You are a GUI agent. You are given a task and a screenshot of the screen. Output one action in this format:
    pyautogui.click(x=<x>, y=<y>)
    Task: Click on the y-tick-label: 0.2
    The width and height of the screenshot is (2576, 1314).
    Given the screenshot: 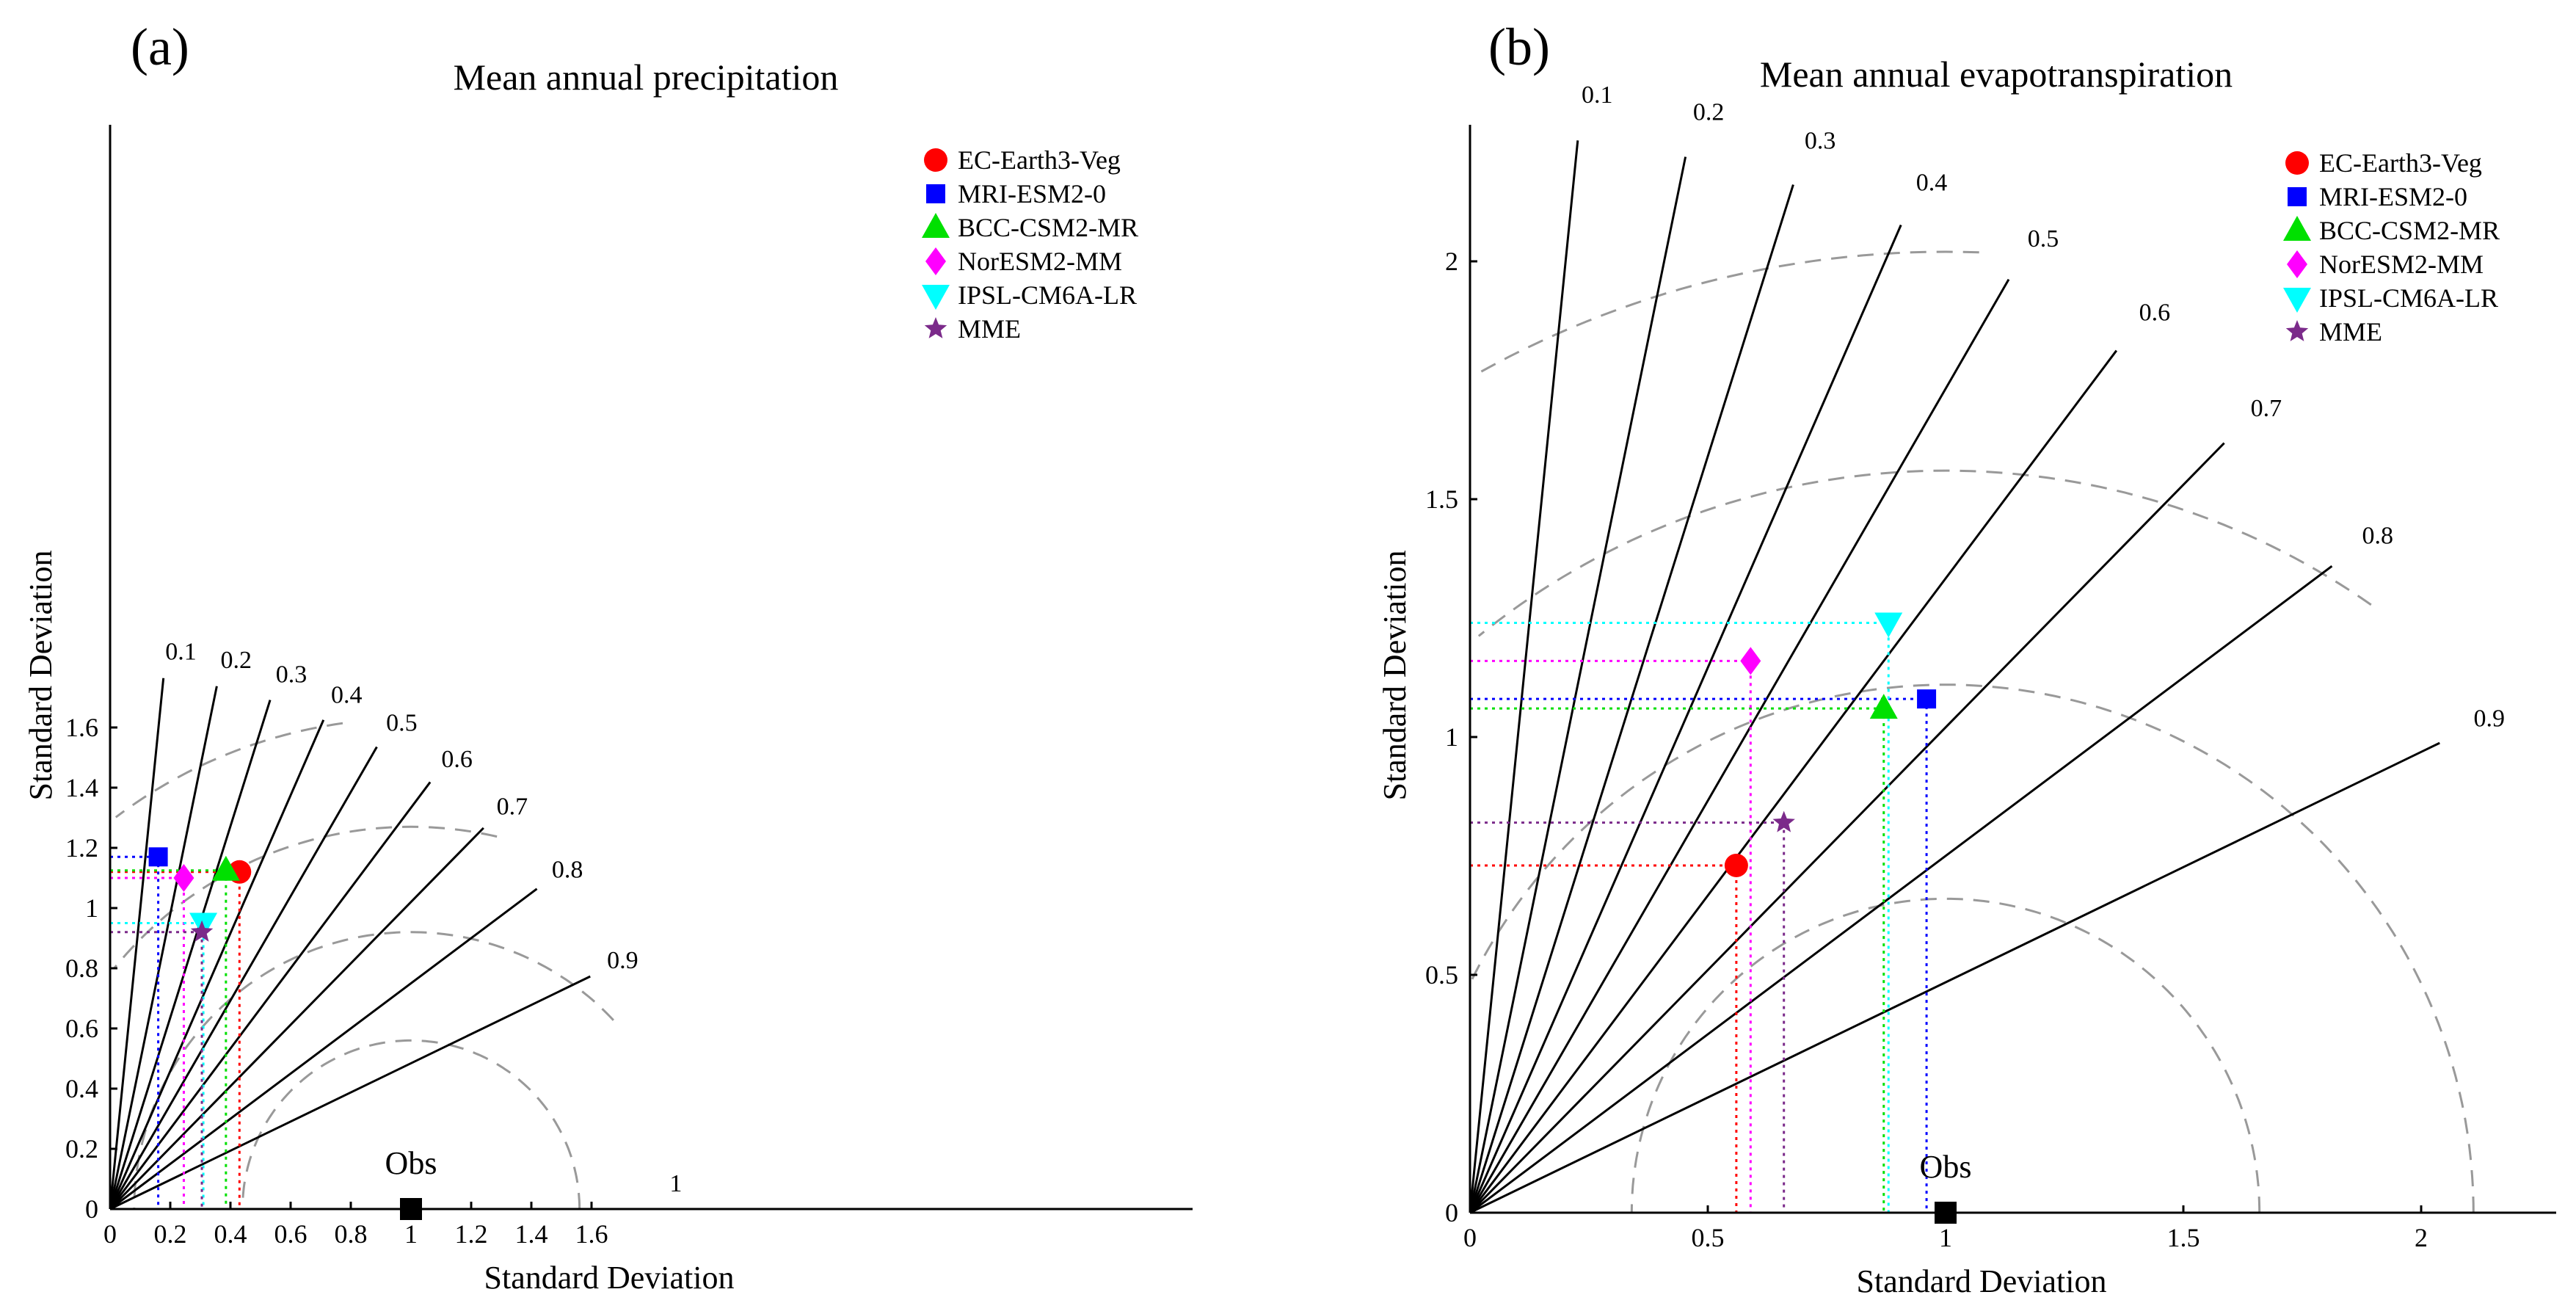 What is the action you would take?
    pyautogui.click(x=81, y=1149)
    